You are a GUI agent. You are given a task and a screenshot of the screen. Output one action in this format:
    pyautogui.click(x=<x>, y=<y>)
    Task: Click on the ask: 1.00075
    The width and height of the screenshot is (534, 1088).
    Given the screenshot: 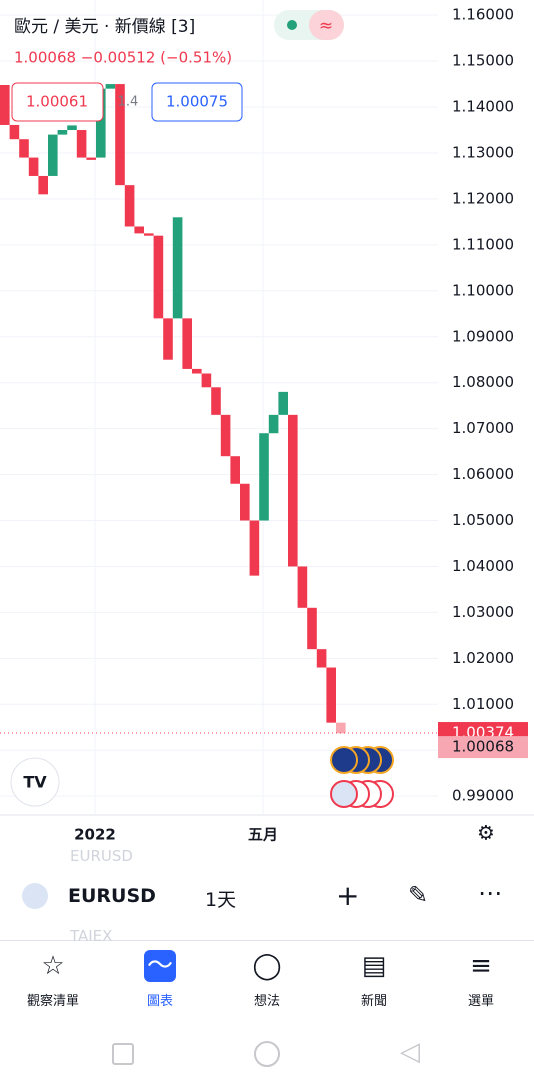 What is the action you would take?
    pyautogui.click(x=197, y=102)
    